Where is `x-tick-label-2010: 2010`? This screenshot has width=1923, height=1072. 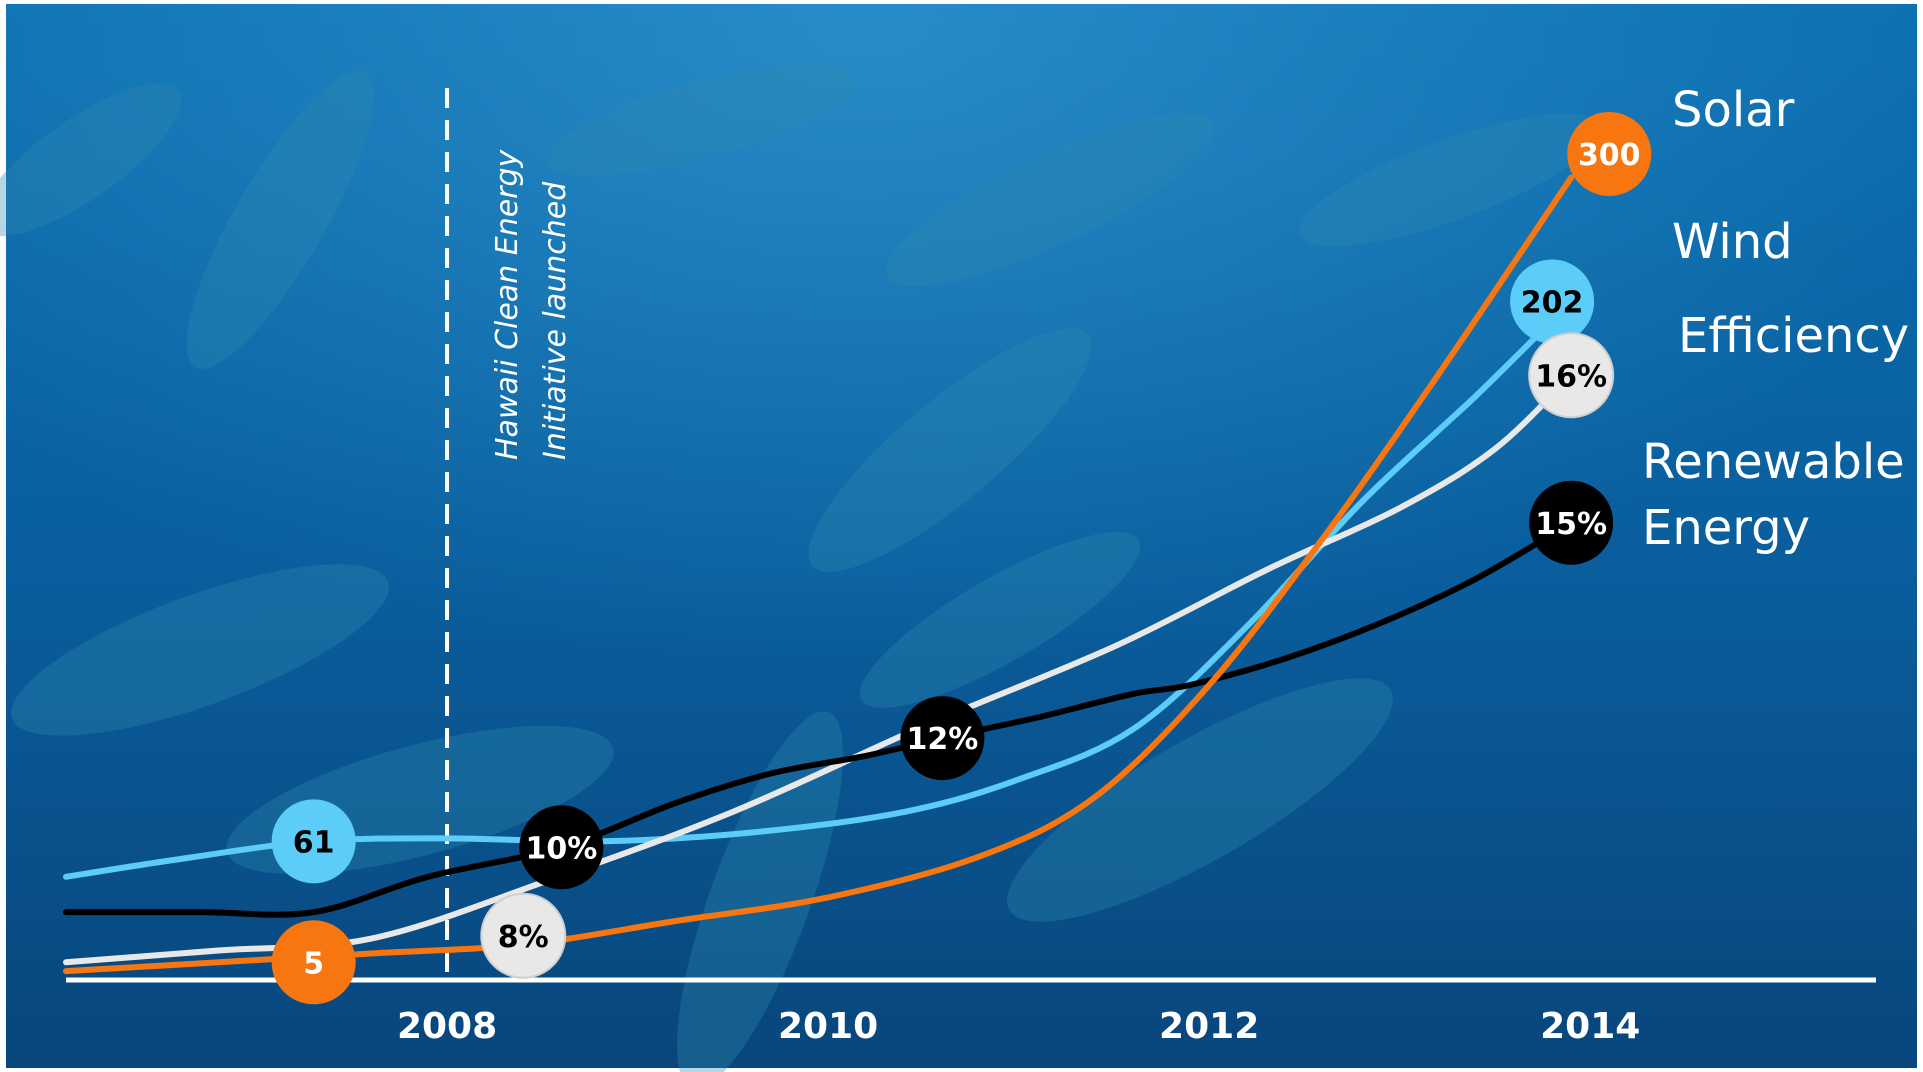 x-tick-label-2010: 2010 is located at coordinates (828, 1026).